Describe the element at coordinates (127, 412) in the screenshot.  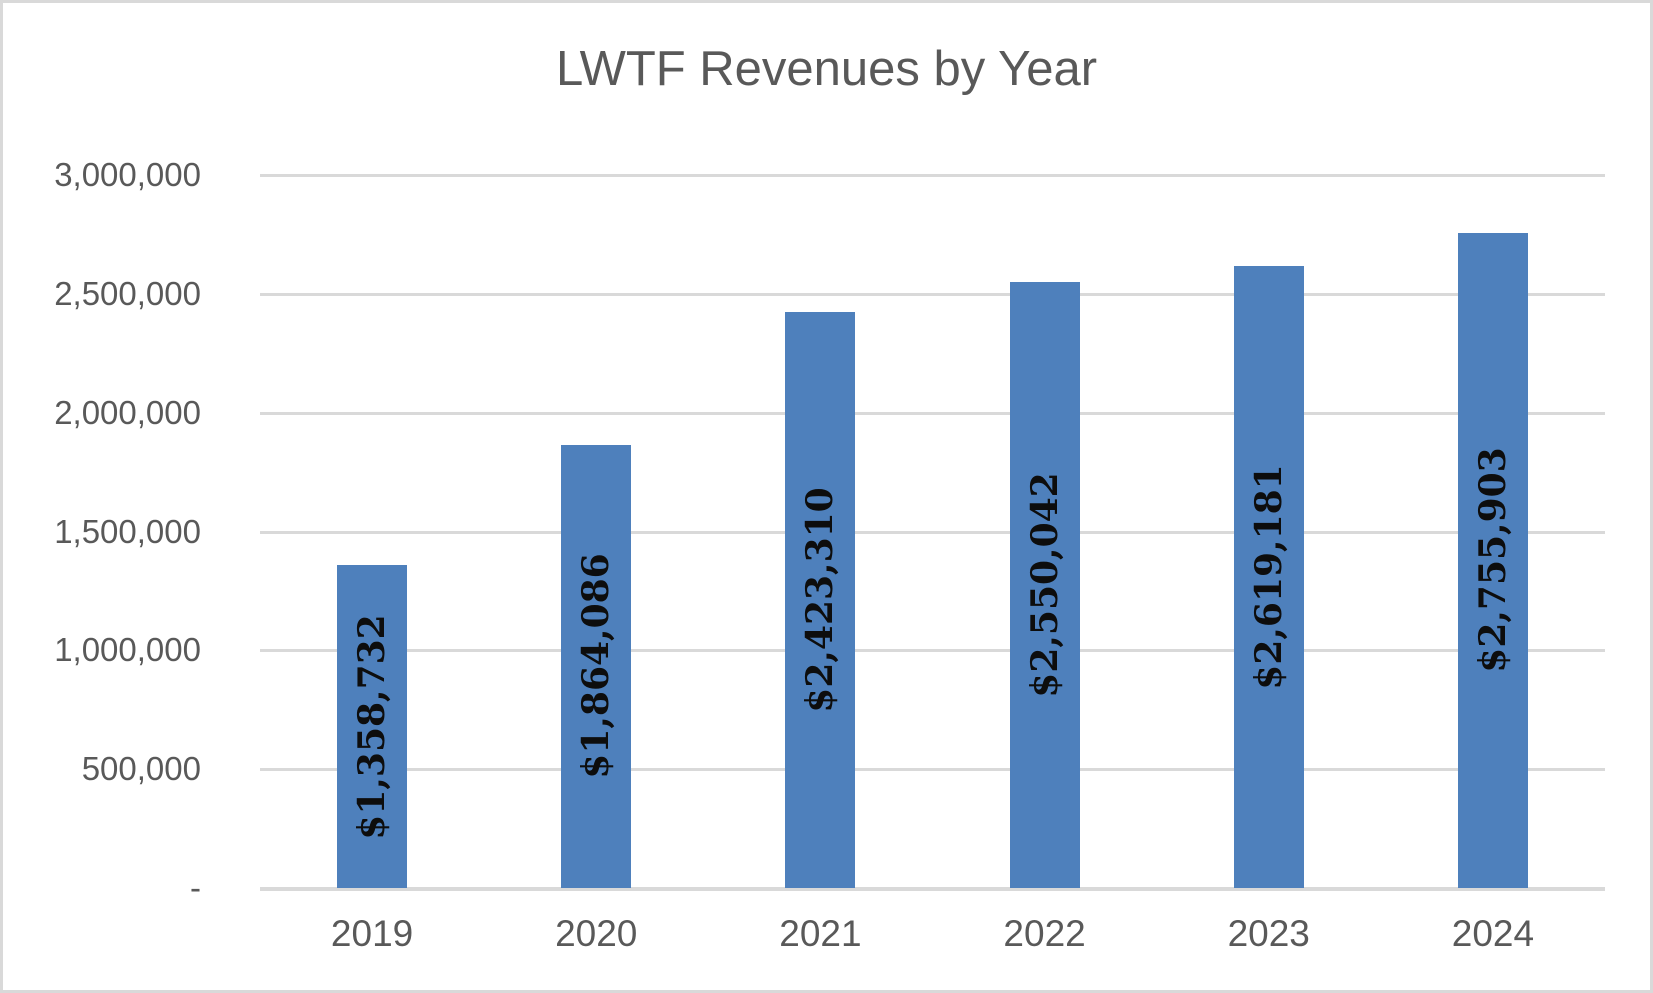
I see `y-tick-label: 2,000,000` at that location.